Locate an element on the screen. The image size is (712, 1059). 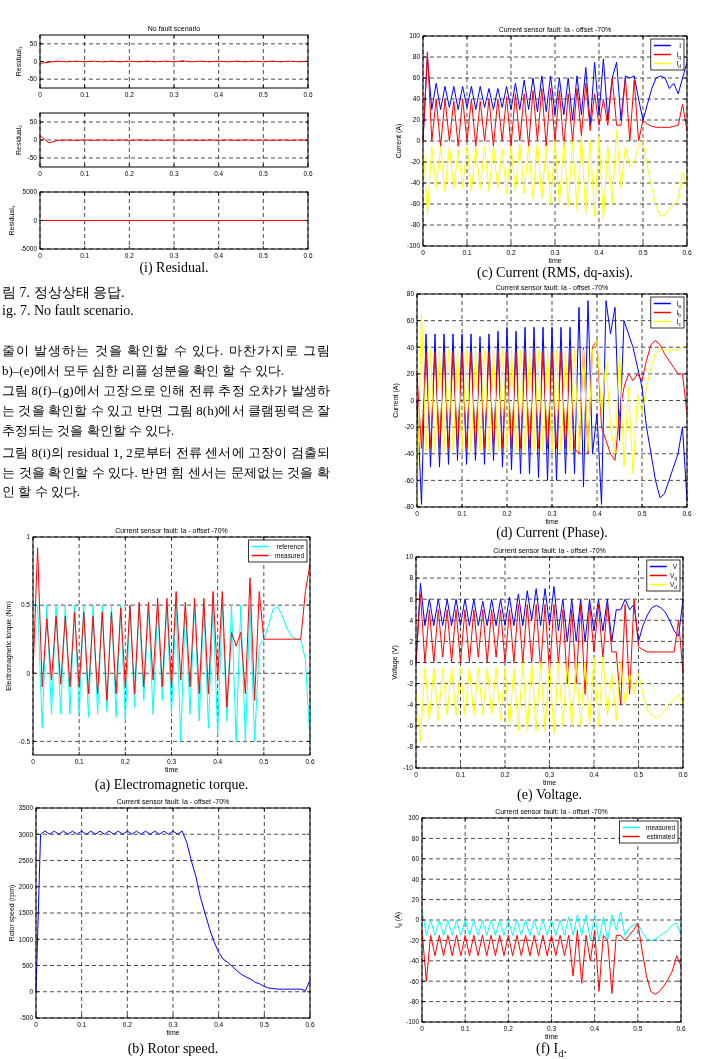
text: (c) Current (RMS, dq-axis). is located at coordinates (555, 273).